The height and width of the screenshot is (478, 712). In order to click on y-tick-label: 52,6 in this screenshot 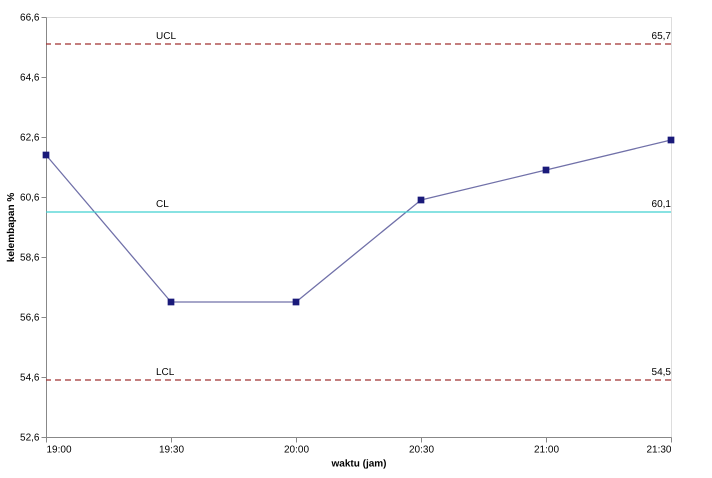, I will do `click(30, 438)`.